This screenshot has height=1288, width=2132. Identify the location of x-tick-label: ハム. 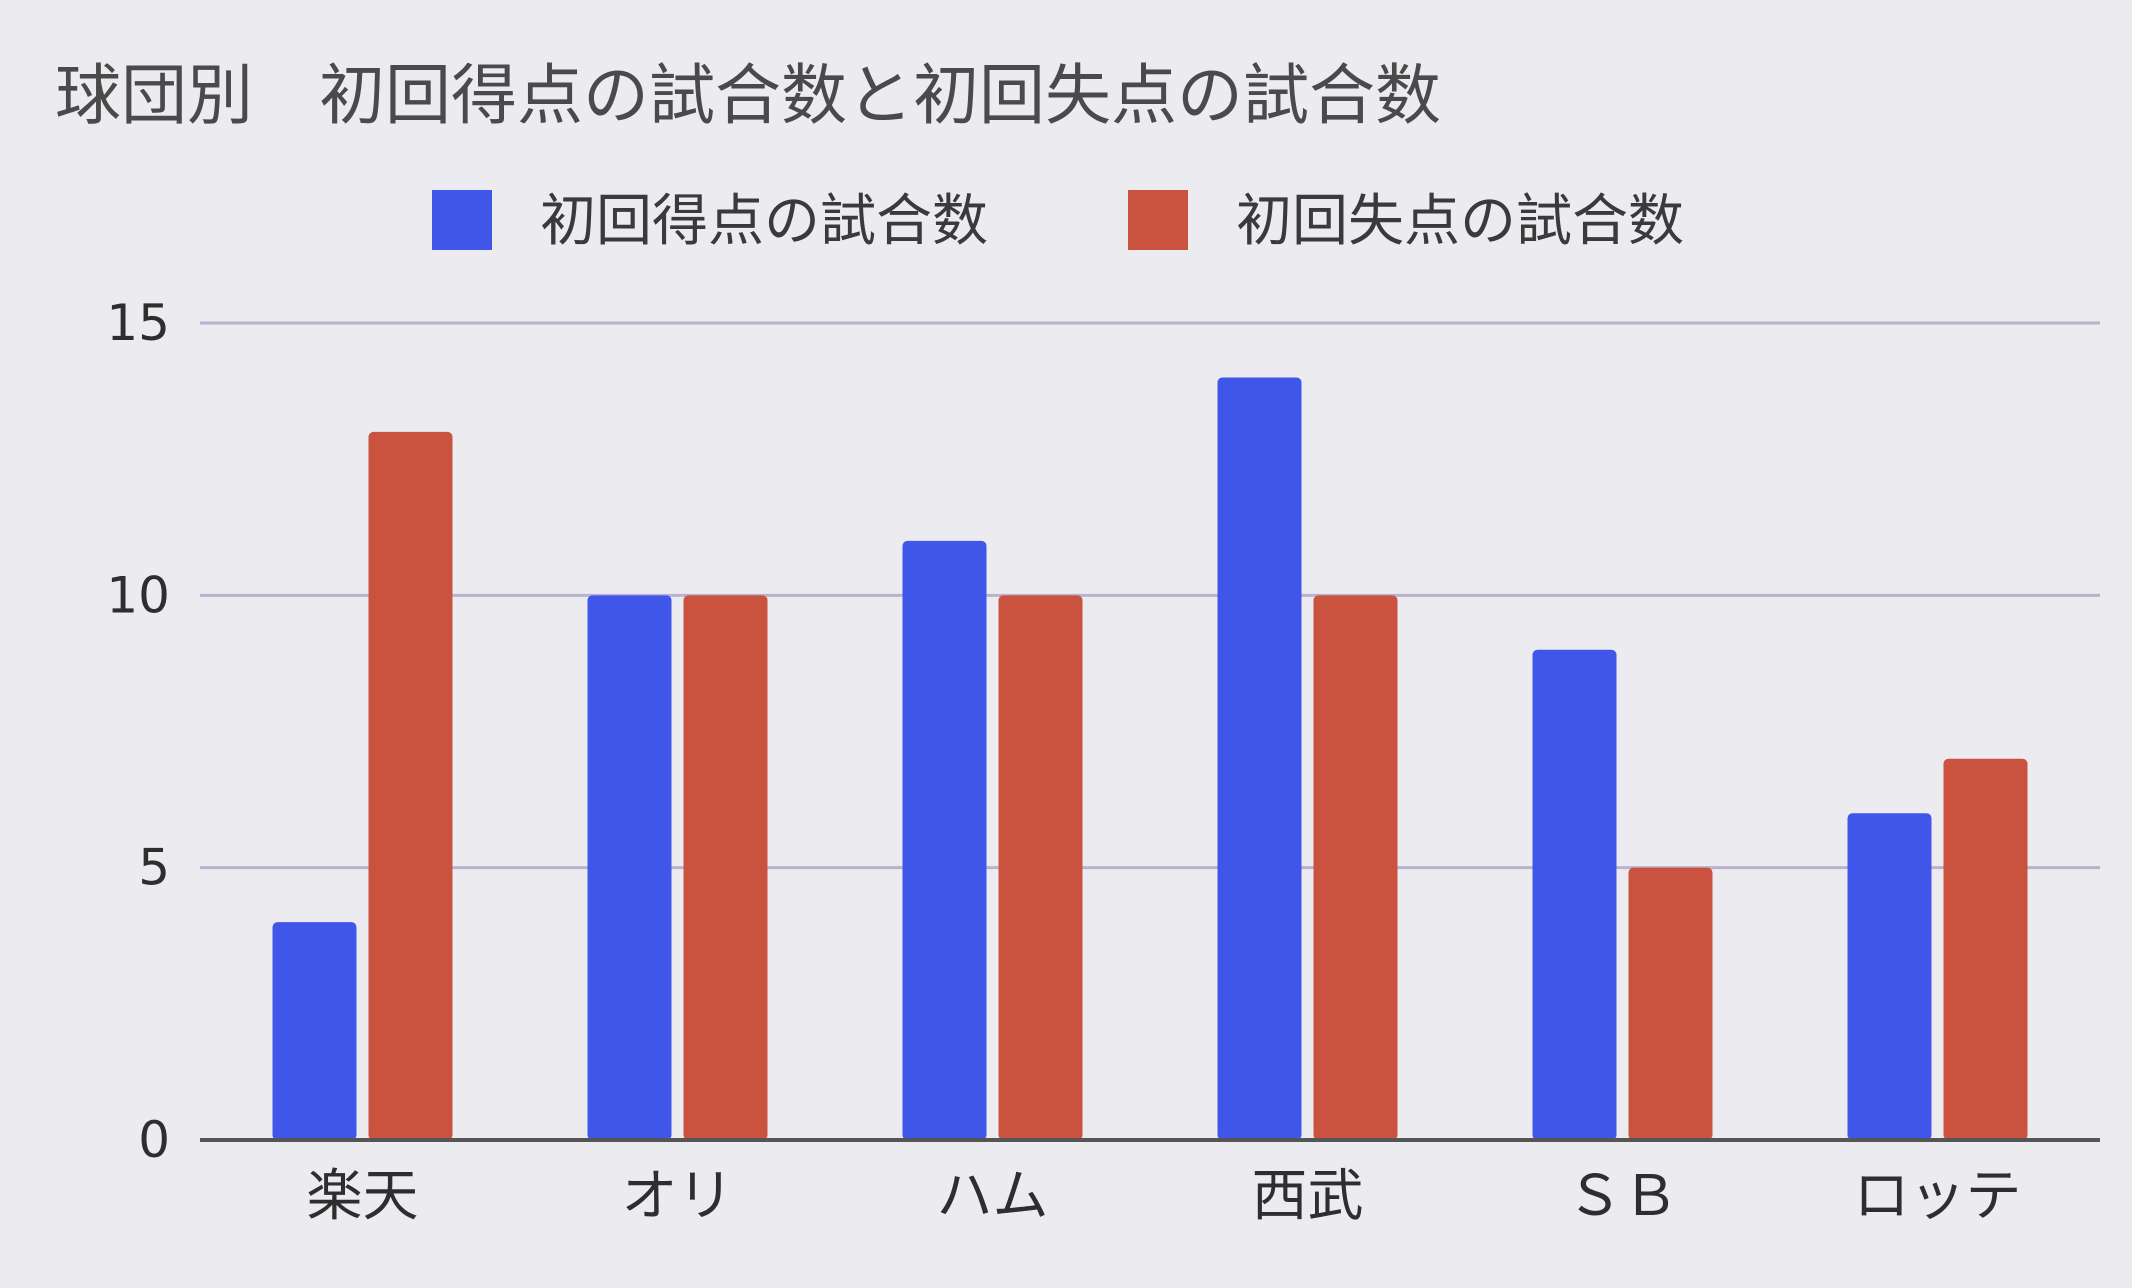
(993, 1196).